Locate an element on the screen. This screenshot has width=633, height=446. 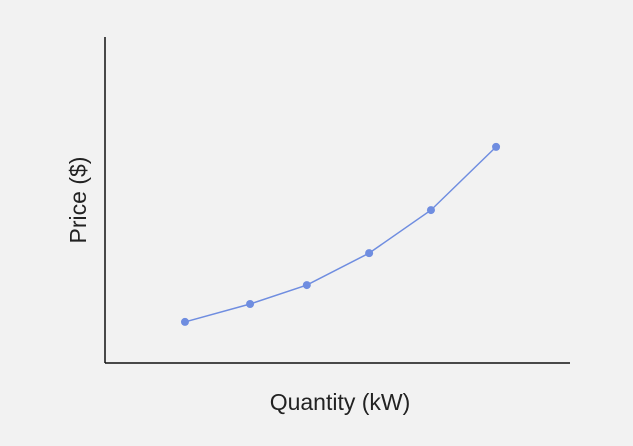
y-axis-label: Price ($) is located at coordinates (78, 200).